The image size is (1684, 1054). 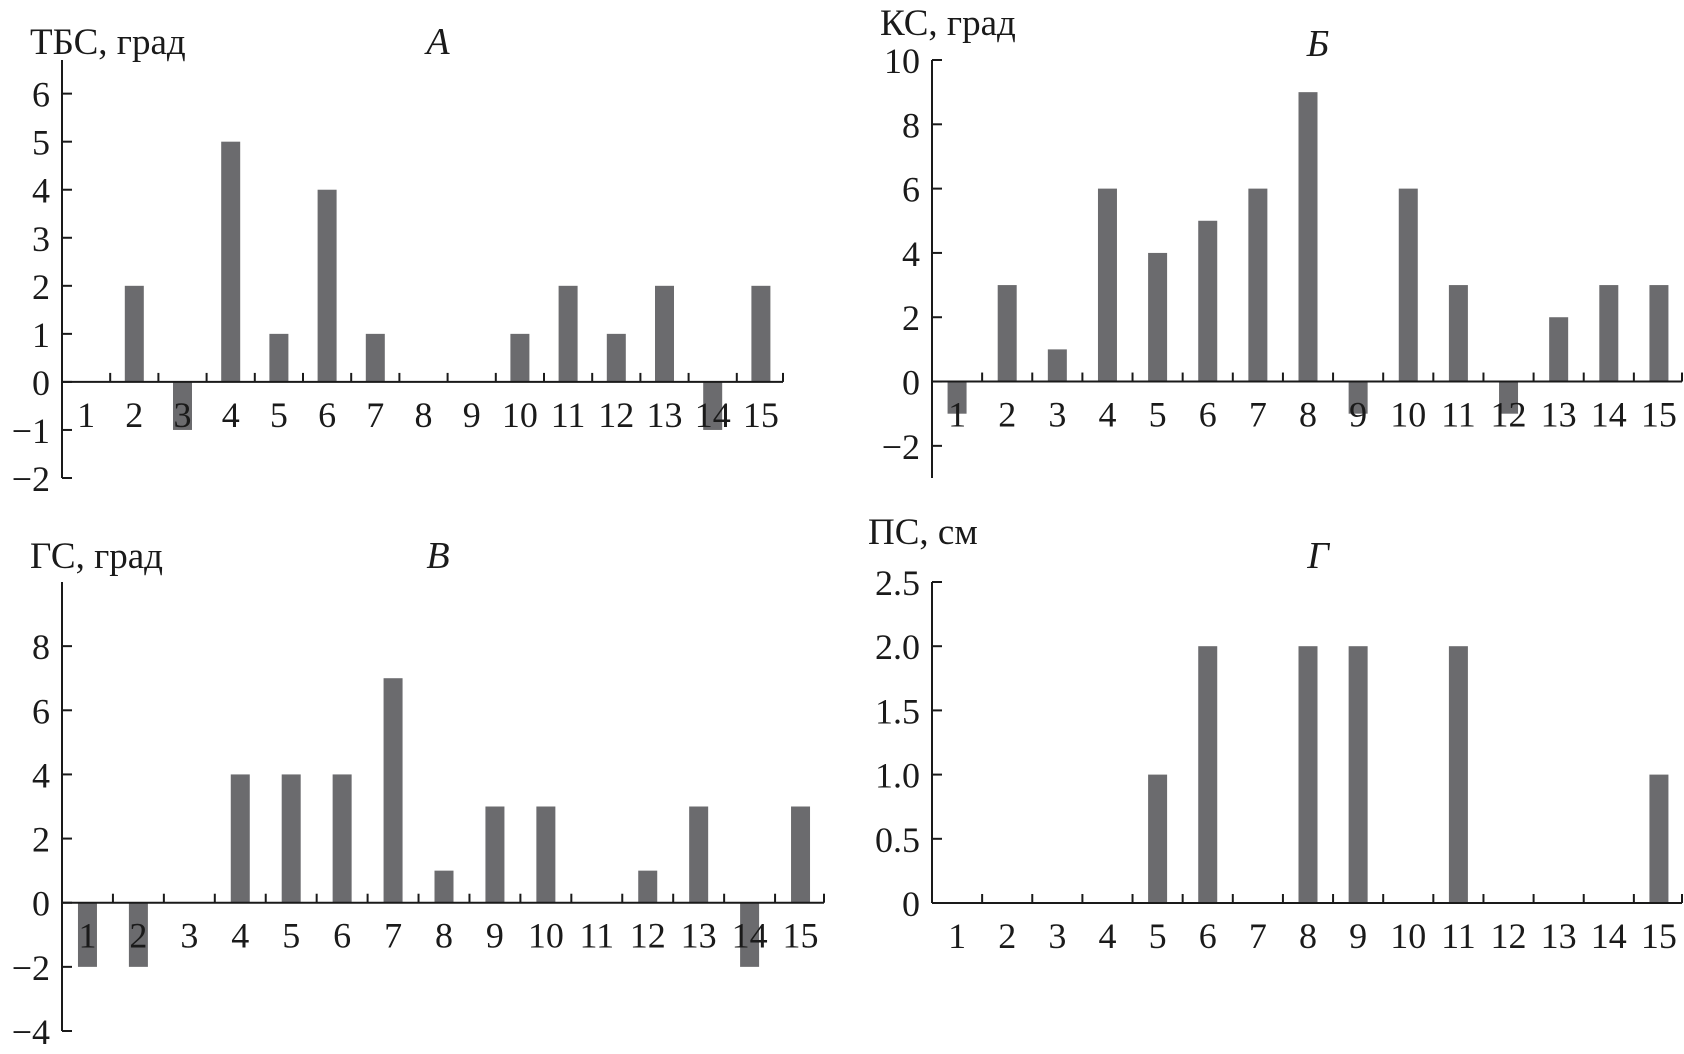 I want to click on y-tick-label: −1, so click(x=31, y=431).